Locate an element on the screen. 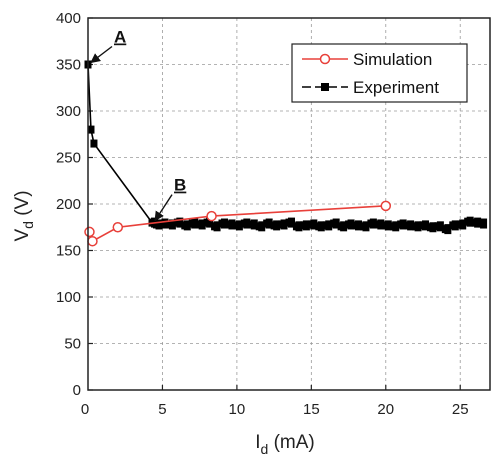 The height and width of the screenshot is (459, 495). legend-item-experiment: Experiment is located at coordinates (370, 87).